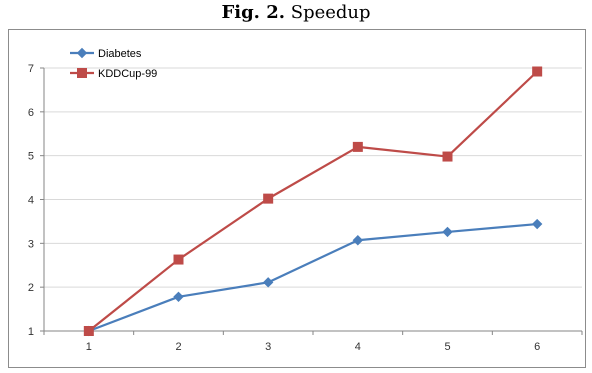  I want to click on y-tick-label: 5, so click(31, 157).